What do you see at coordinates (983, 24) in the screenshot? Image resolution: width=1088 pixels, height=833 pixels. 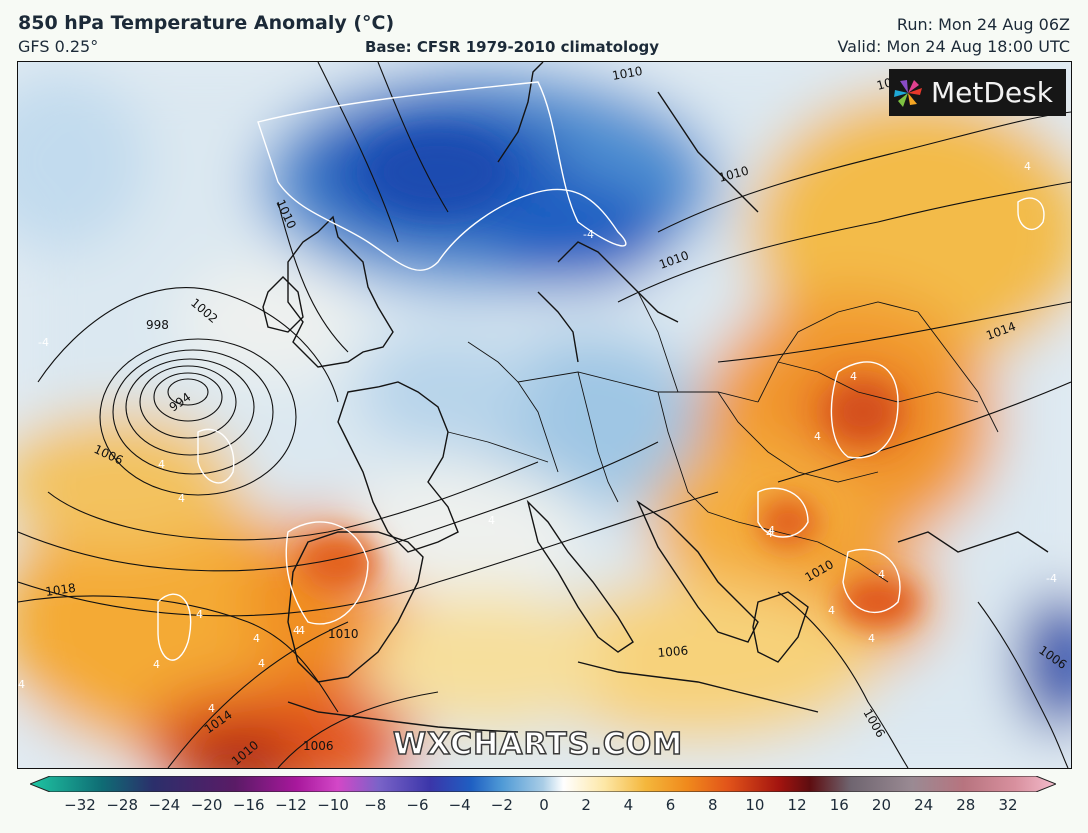 I see `run-time: Run: Mon 24 Aug 06Z` at bounding box center [983, 24].